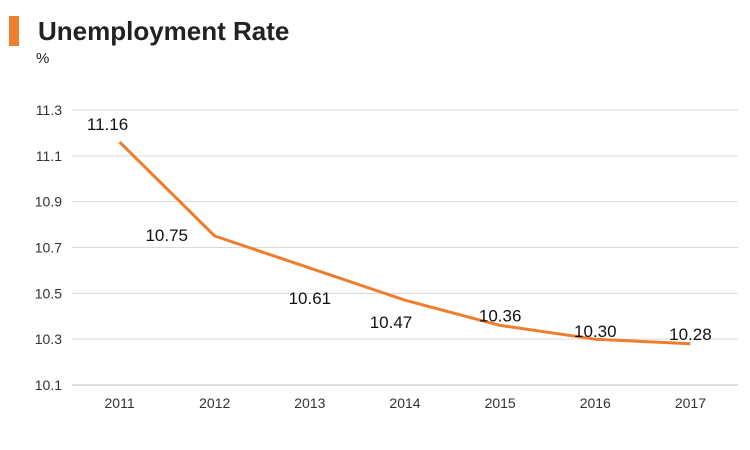  I want to click on title-accent-bar, so click(14, 31).